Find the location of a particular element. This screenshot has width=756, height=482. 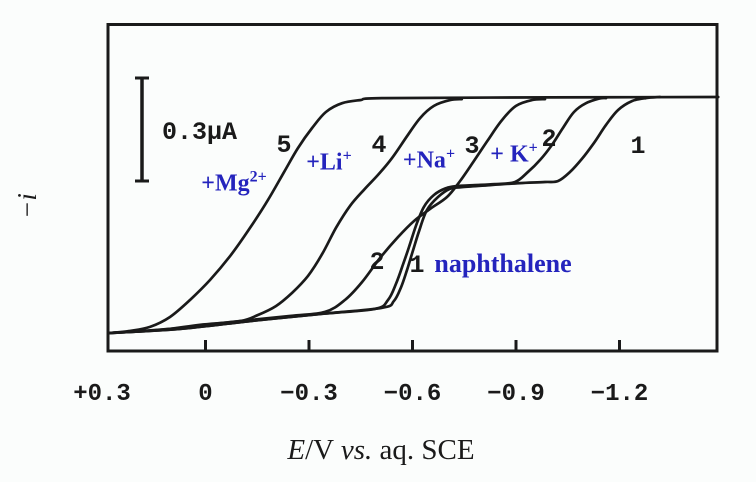

ion-label: + K+ is located at coordinates (513, 153).